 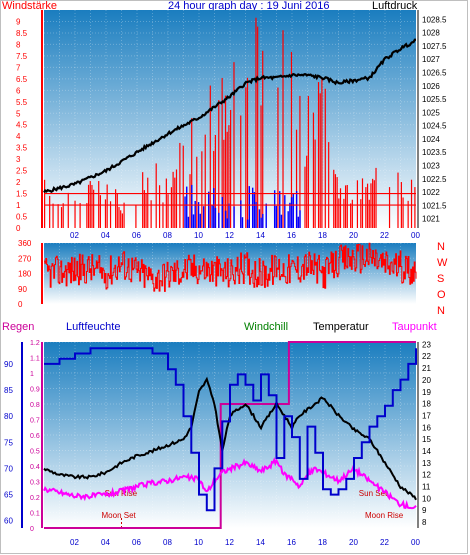 What do you see at coordinates (35, 483) in the screenshot?
I see `rain-tick: 0.3` at bounding box center [35, 483].